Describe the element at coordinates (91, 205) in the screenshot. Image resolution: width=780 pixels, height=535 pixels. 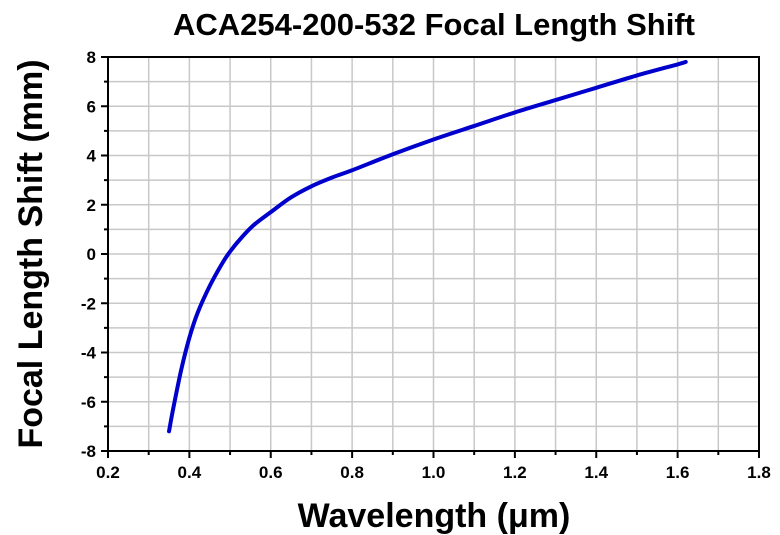
I see `y-tick-label: 2` at that location.